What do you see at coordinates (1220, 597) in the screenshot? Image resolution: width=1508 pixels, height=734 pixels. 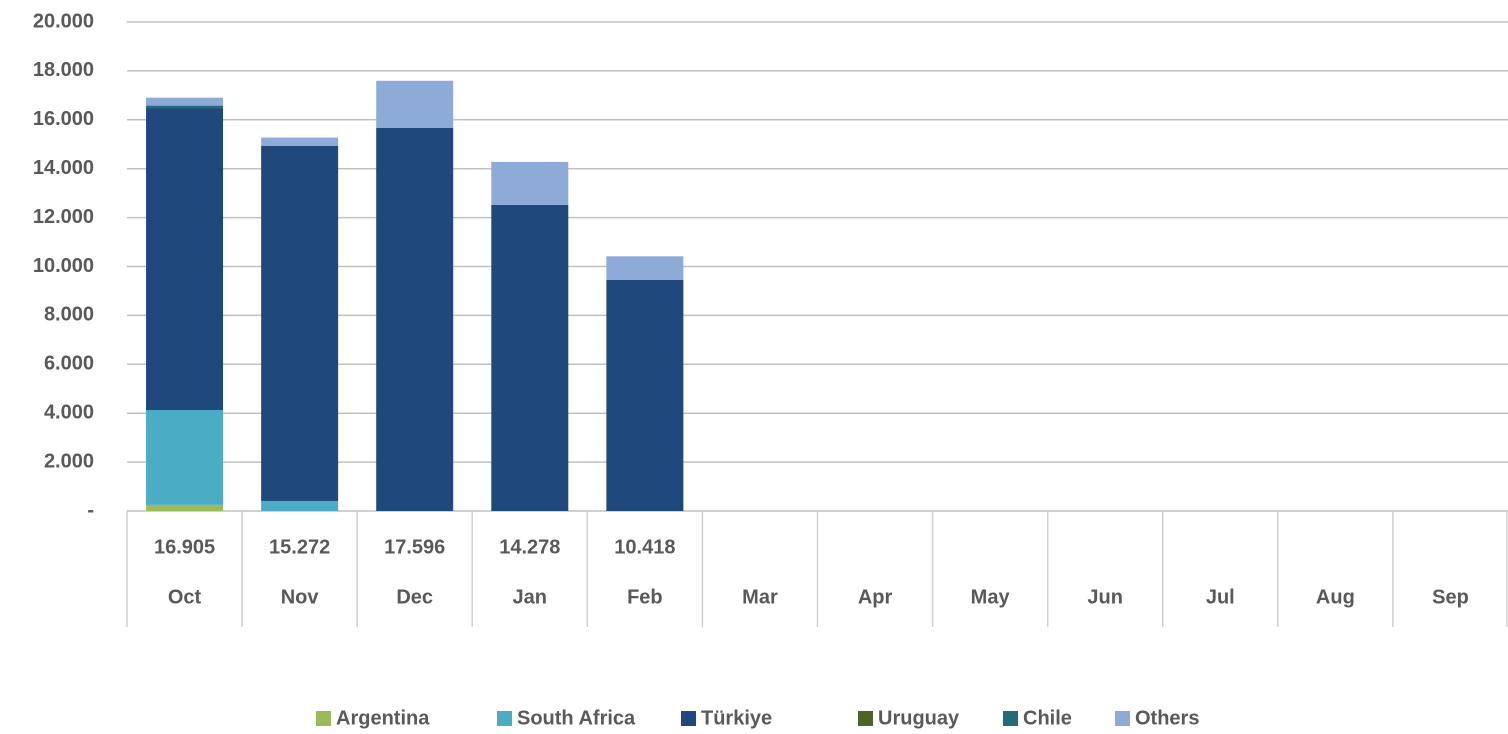 I see `x-tick-label: Jul` at bounding box center [1220, 597].